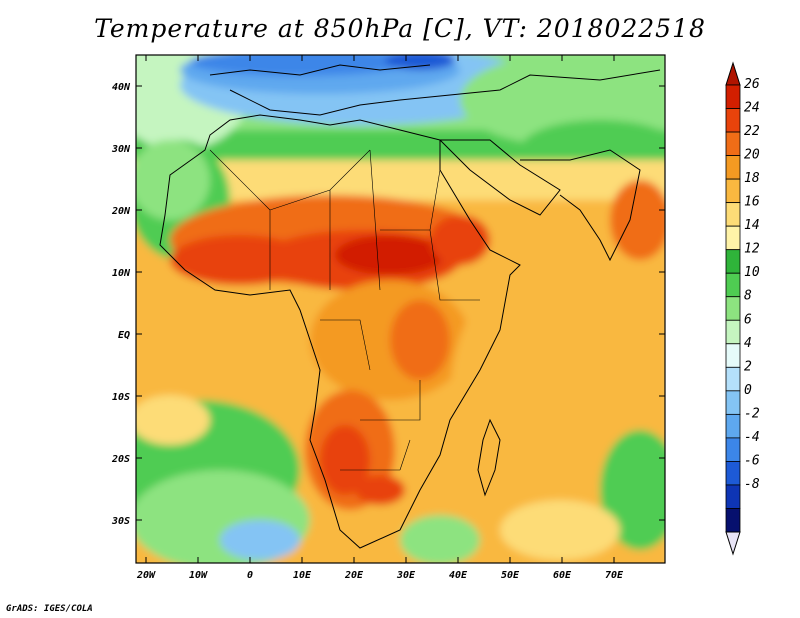 The height and width of the screenshot is (618, 800). I want to click on colorbar-label: 10, so click(752, 272).